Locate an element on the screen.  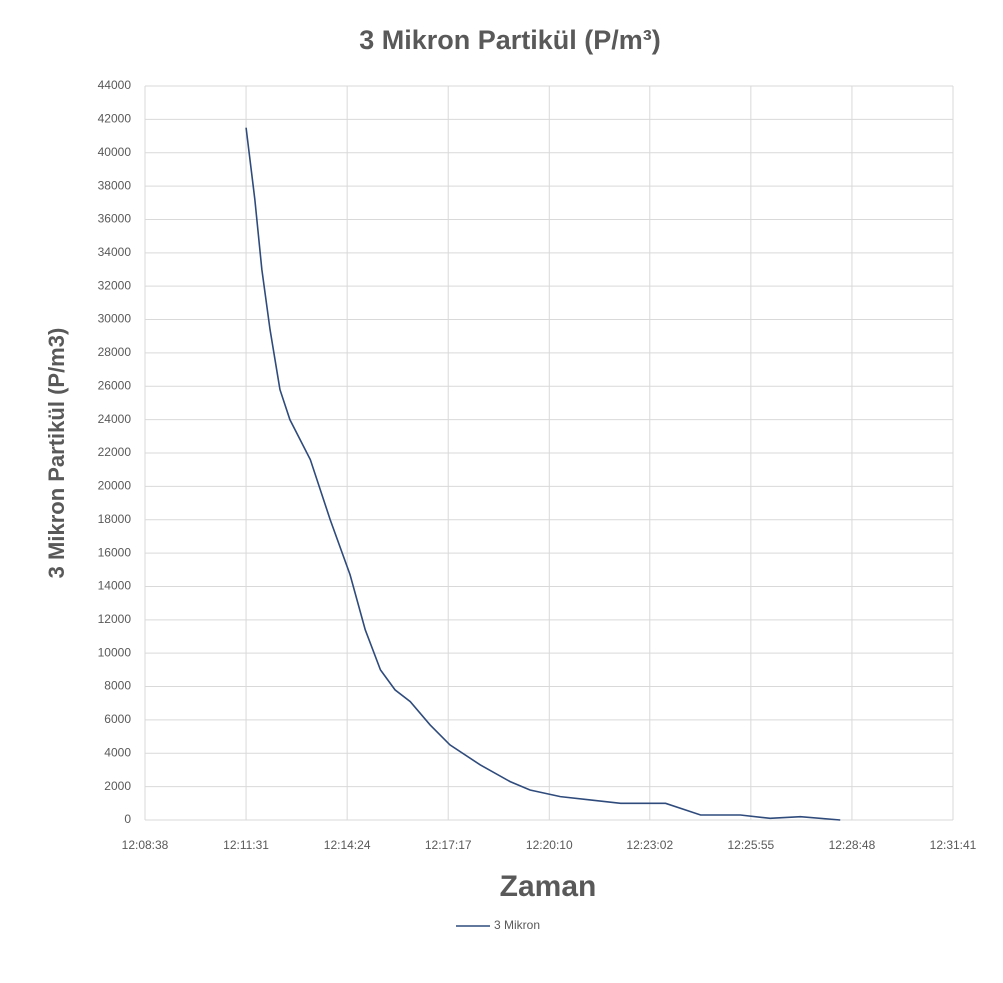
x-tick-label: 12:20:10 is located at coordinates (549, 845).